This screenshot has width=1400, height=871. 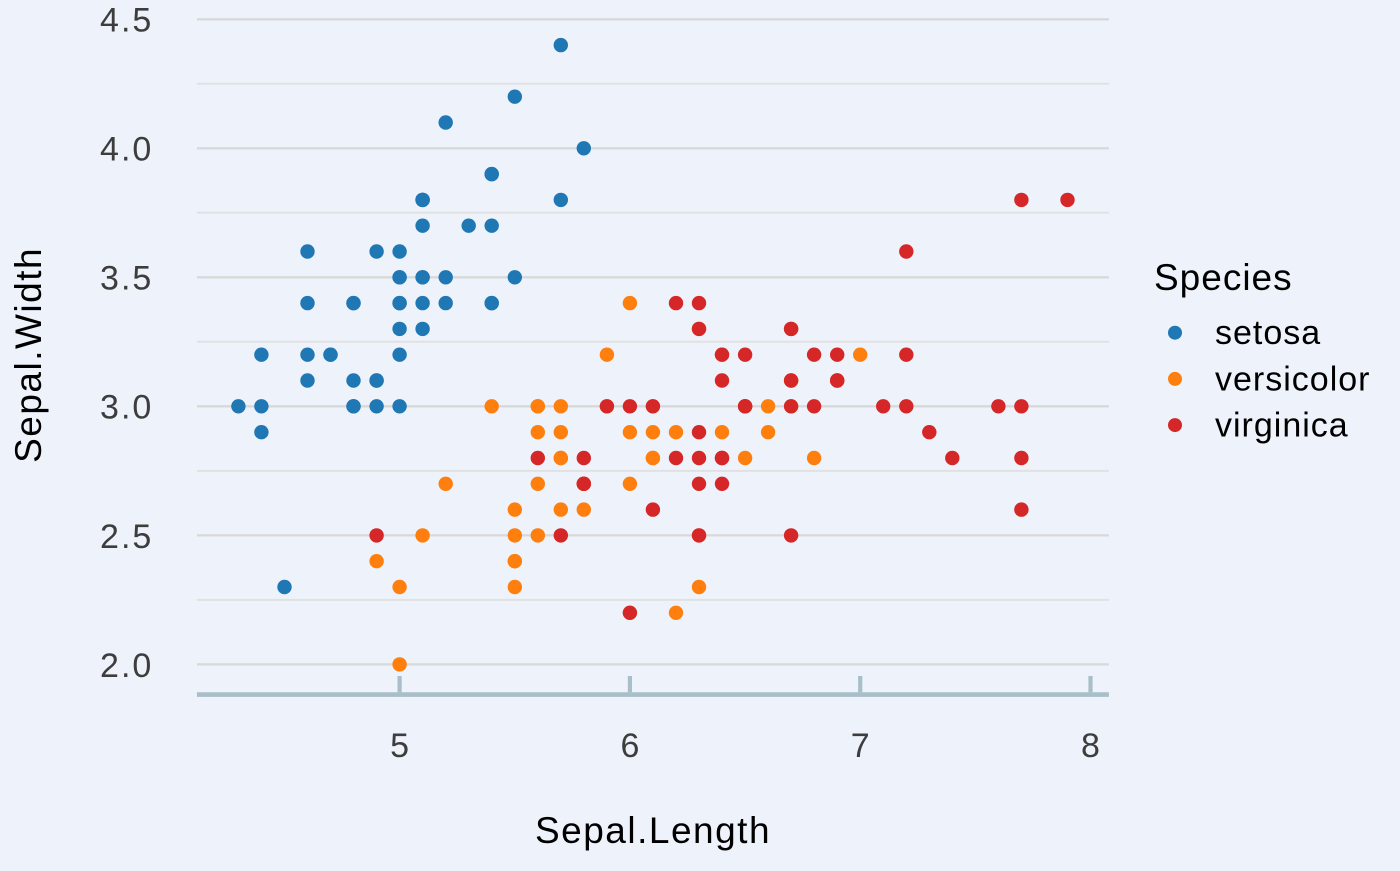 I want to click on svg-text: 4.0, so click(x=126, y=150).